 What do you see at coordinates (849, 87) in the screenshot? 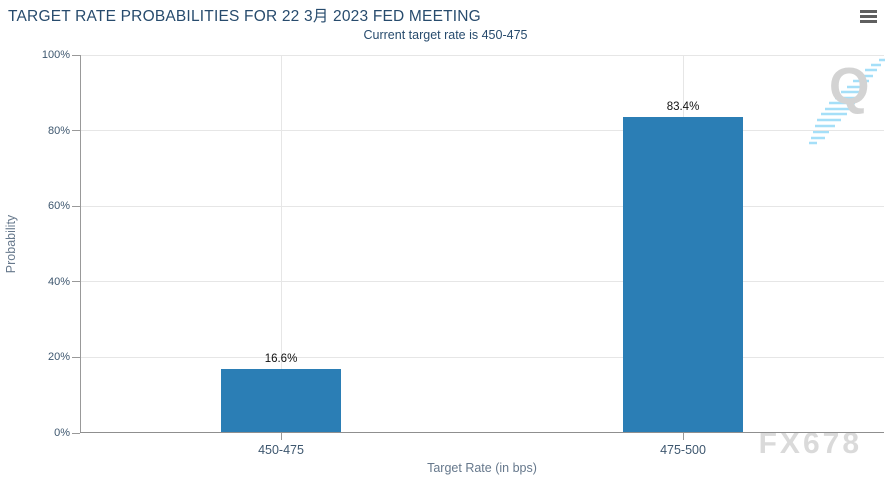
I see `logo-letter: Q` at bounding box center [849, 87].